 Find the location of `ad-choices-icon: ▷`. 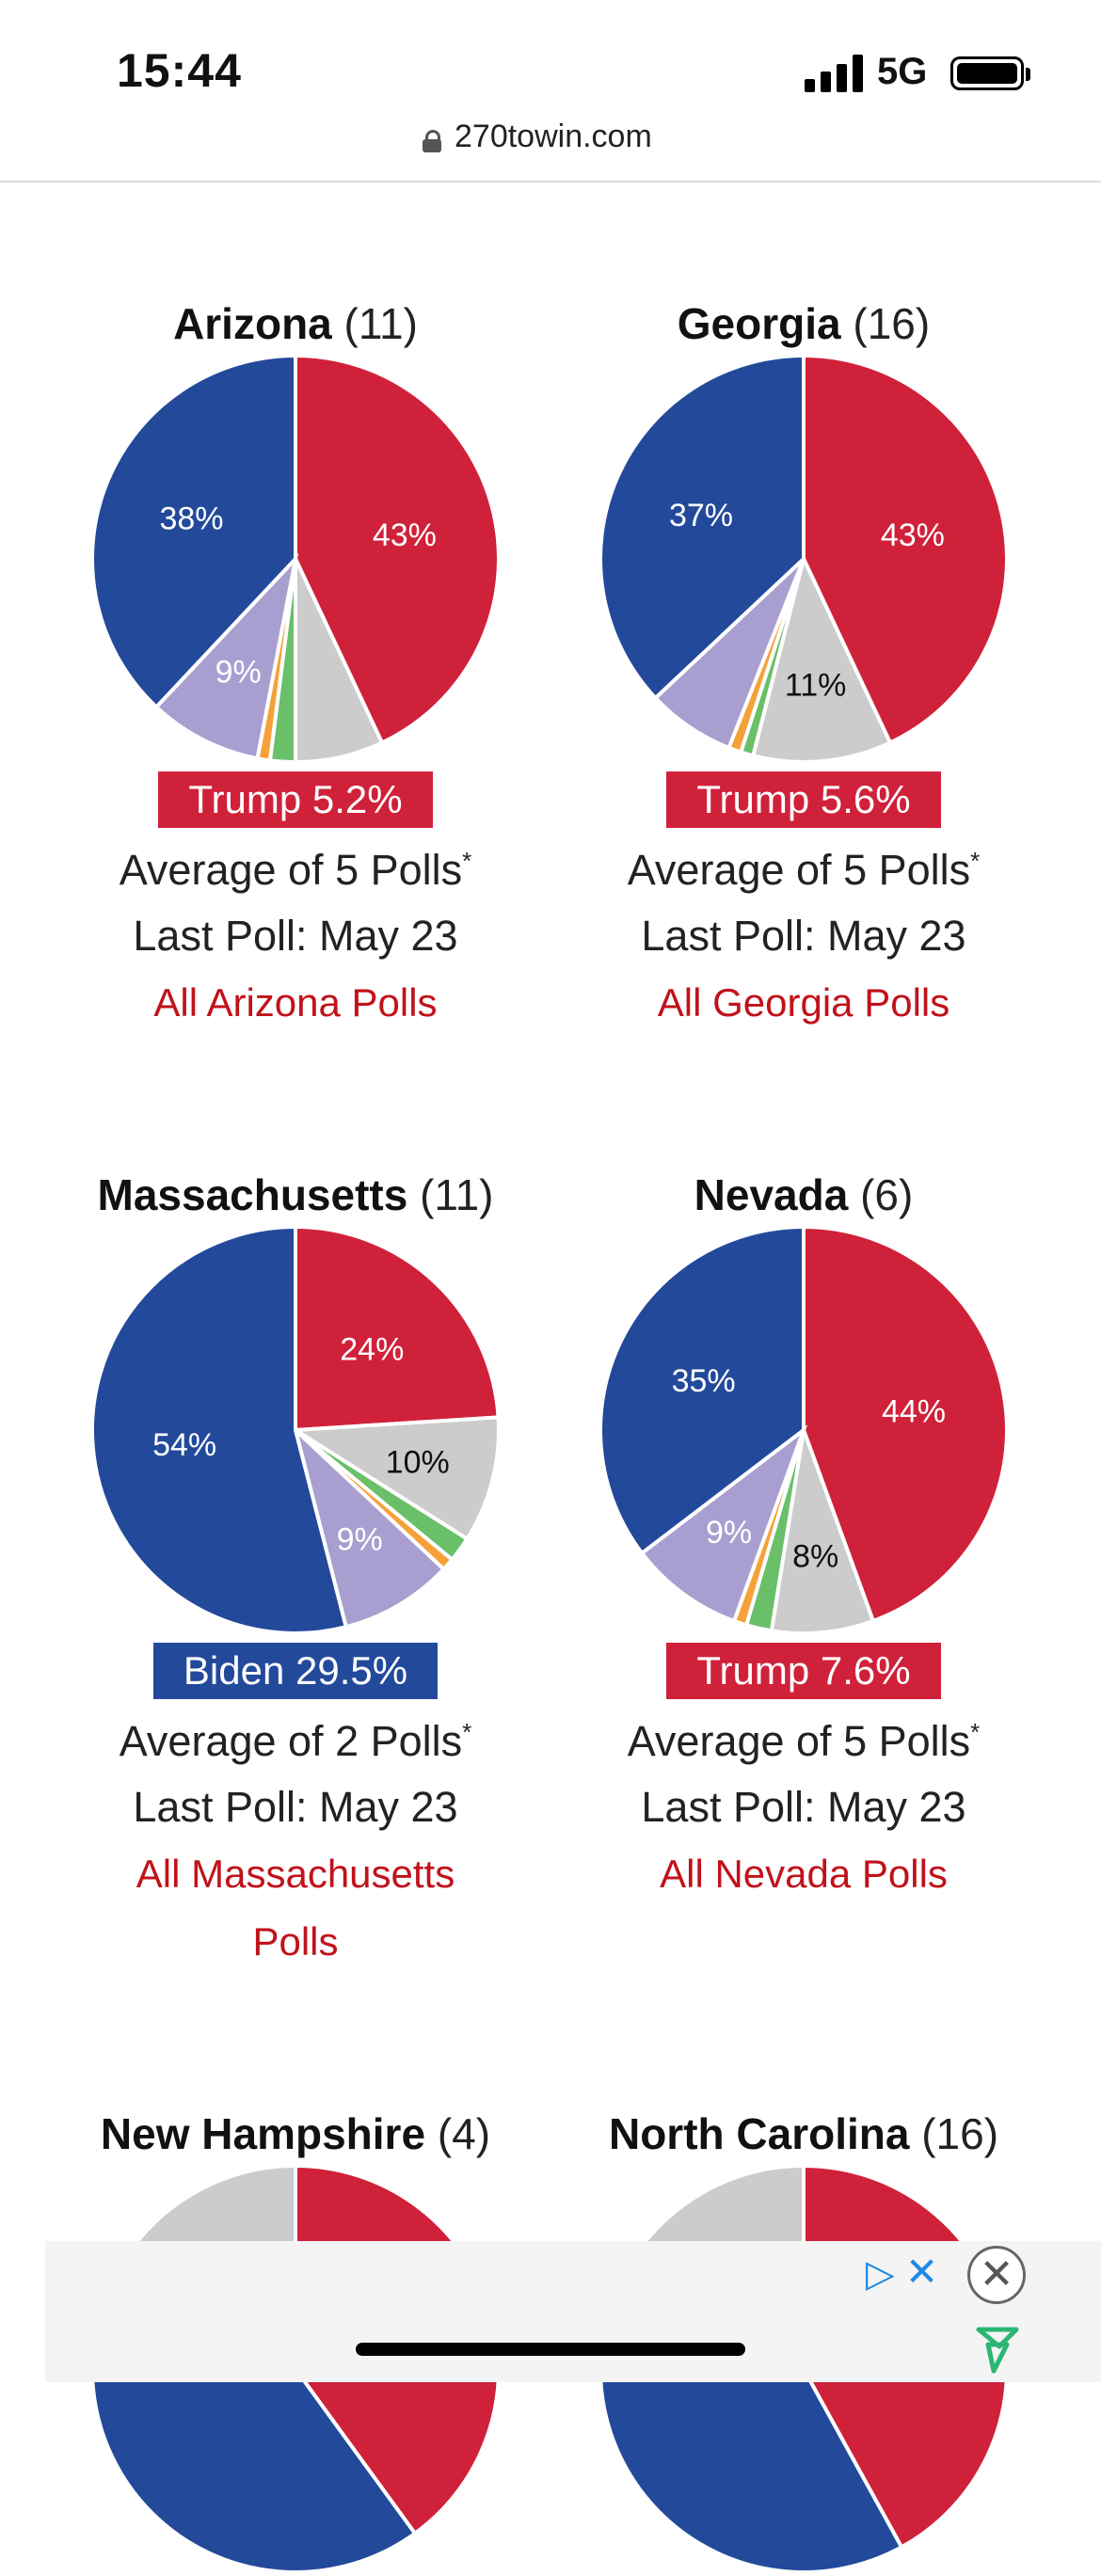

ad-choices-icon: ▷ is located at coordinates (880, 2274).